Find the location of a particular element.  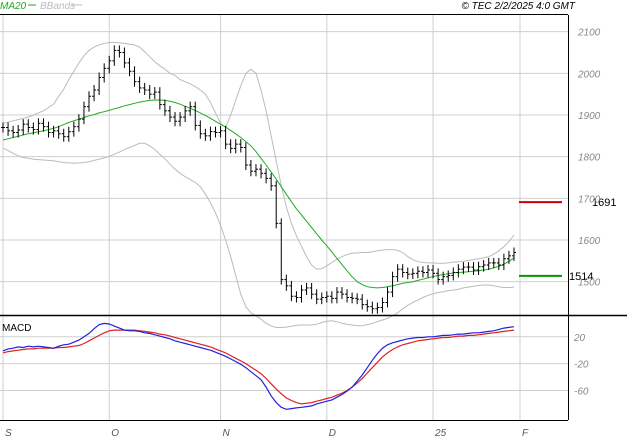

macd-signal-line is located at coordinates (258, 367).